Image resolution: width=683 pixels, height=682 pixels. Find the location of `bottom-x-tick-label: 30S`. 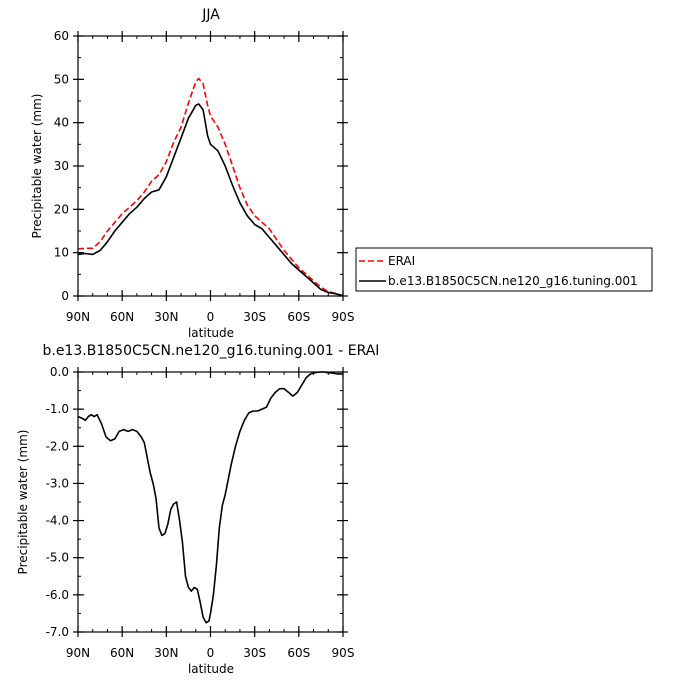

bottom-x-tick-label: 30S is located at coordinates (254, 653).